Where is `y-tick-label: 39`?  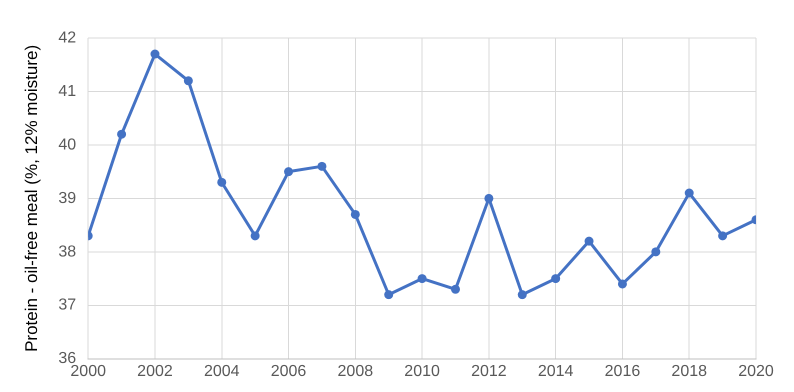 y-tick-label: 39 is located at coordinates (67, 198).